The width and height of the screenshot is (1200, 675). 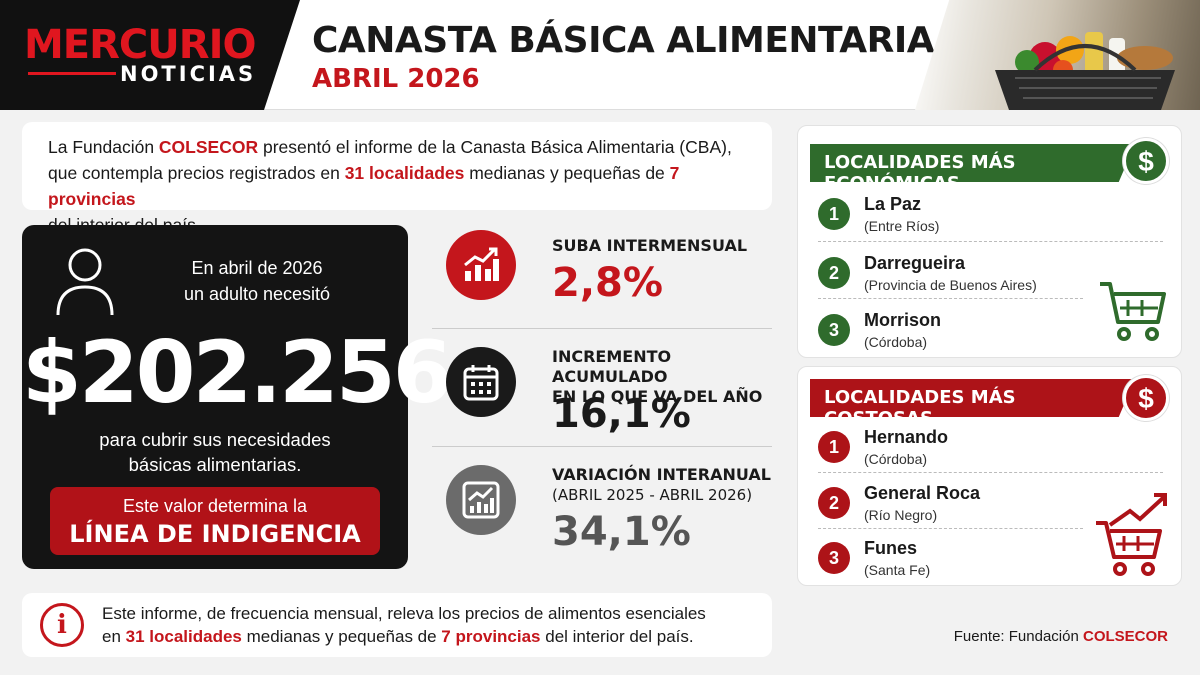 I want to click on locality-name: La Paz, so click(x=893, y=204).